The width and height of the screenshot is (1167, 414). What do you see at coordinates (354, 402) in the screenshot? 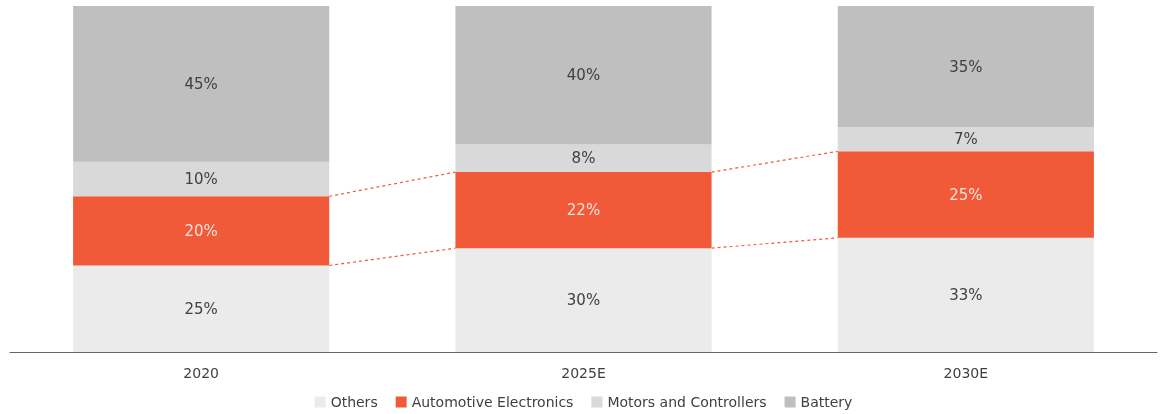
I see `legend-label: Others` at bounding box center [354, 402].